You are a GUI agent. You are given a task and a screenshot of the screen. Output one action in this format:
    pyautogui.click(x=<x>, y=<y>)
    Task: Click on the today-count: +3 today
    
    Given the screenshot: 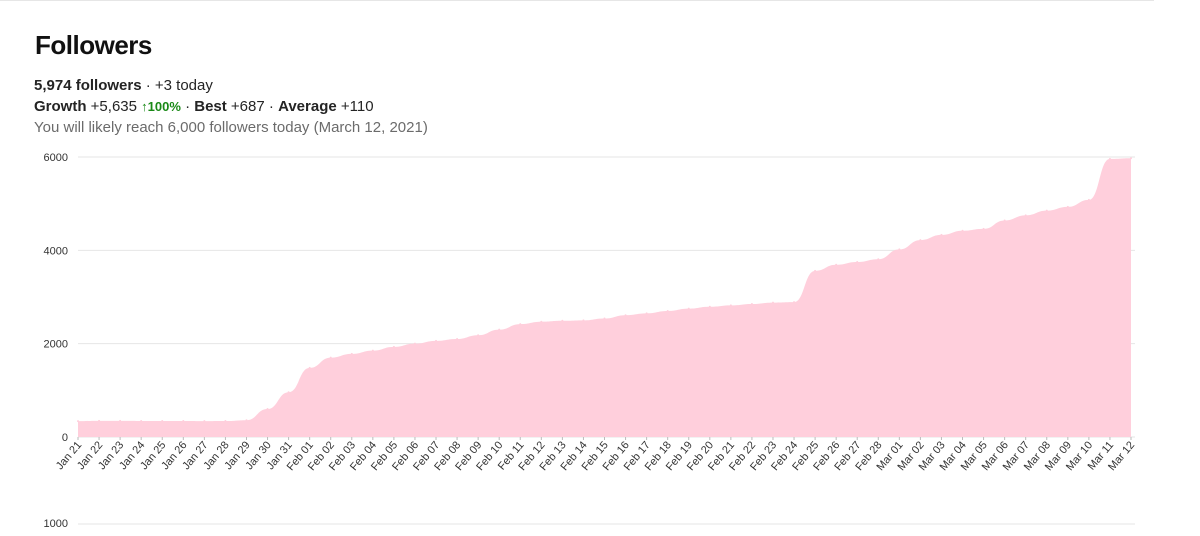 What is the action you would take?
    pyautogui.click(x=183, y=85)
    